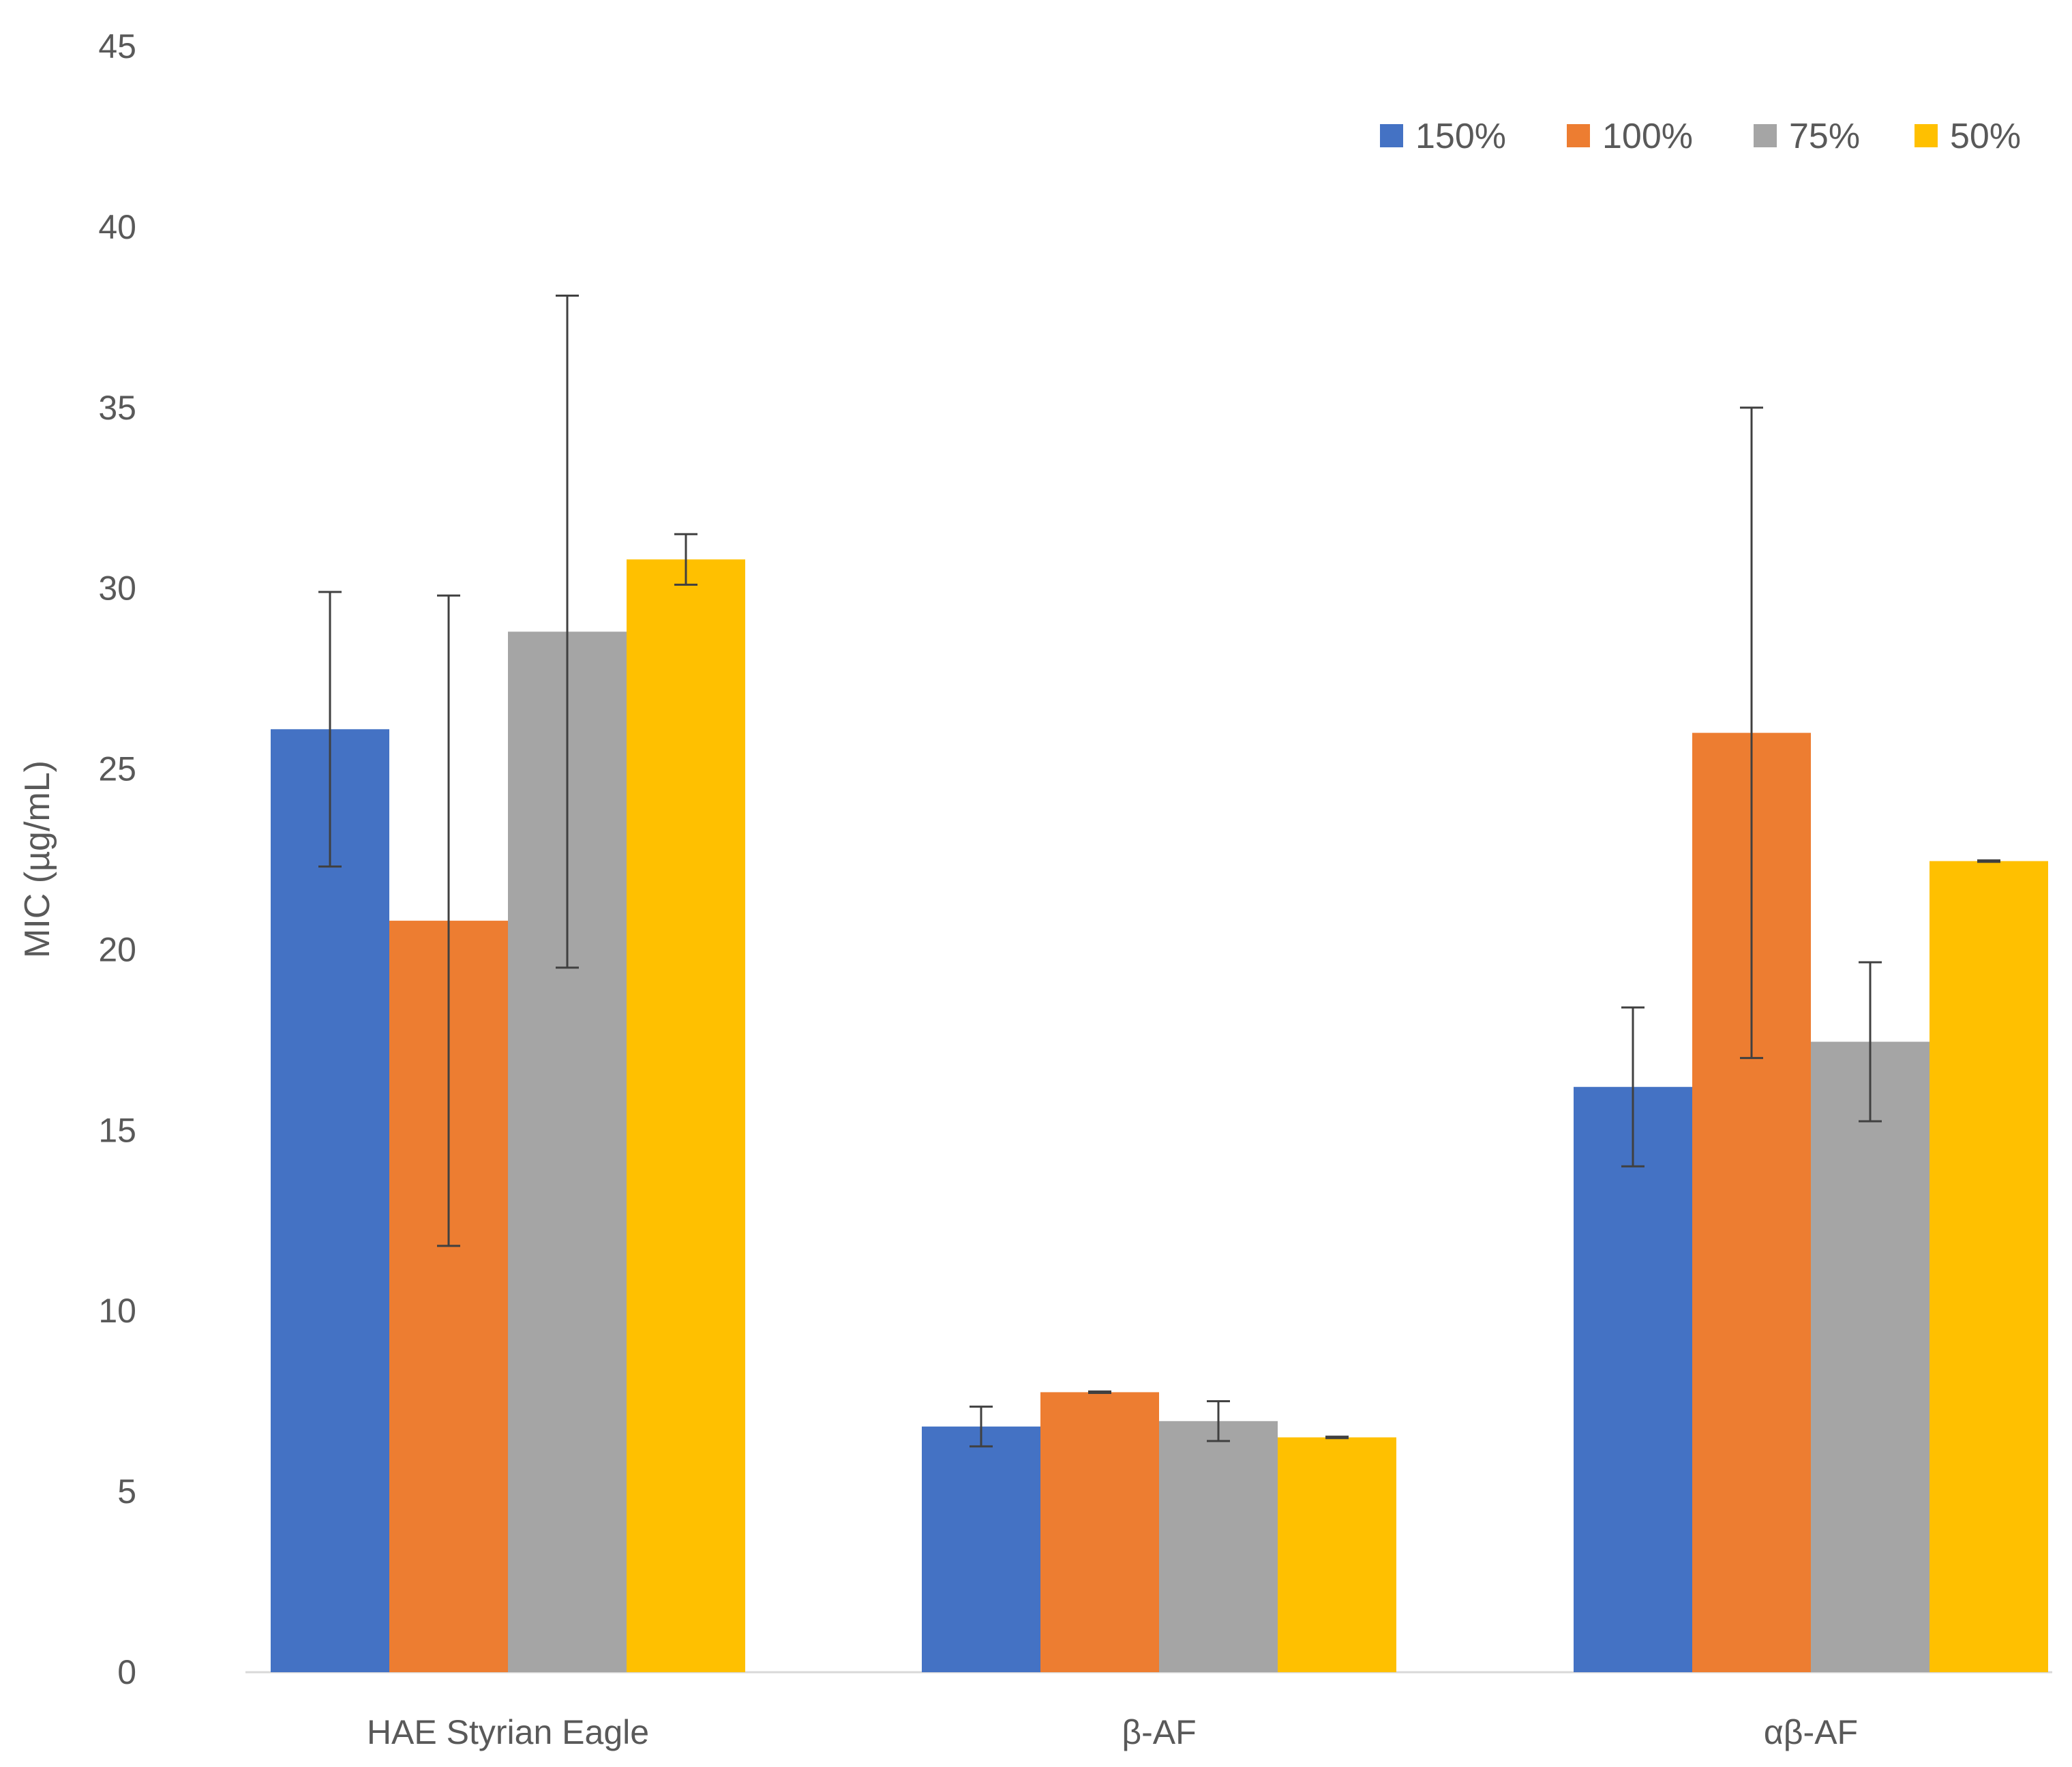 This screenshot has height=1767, width=2072. Describe the element at coordinates (127, 1491) in the screenshot. I see `y-tick-label: 5` at that location.